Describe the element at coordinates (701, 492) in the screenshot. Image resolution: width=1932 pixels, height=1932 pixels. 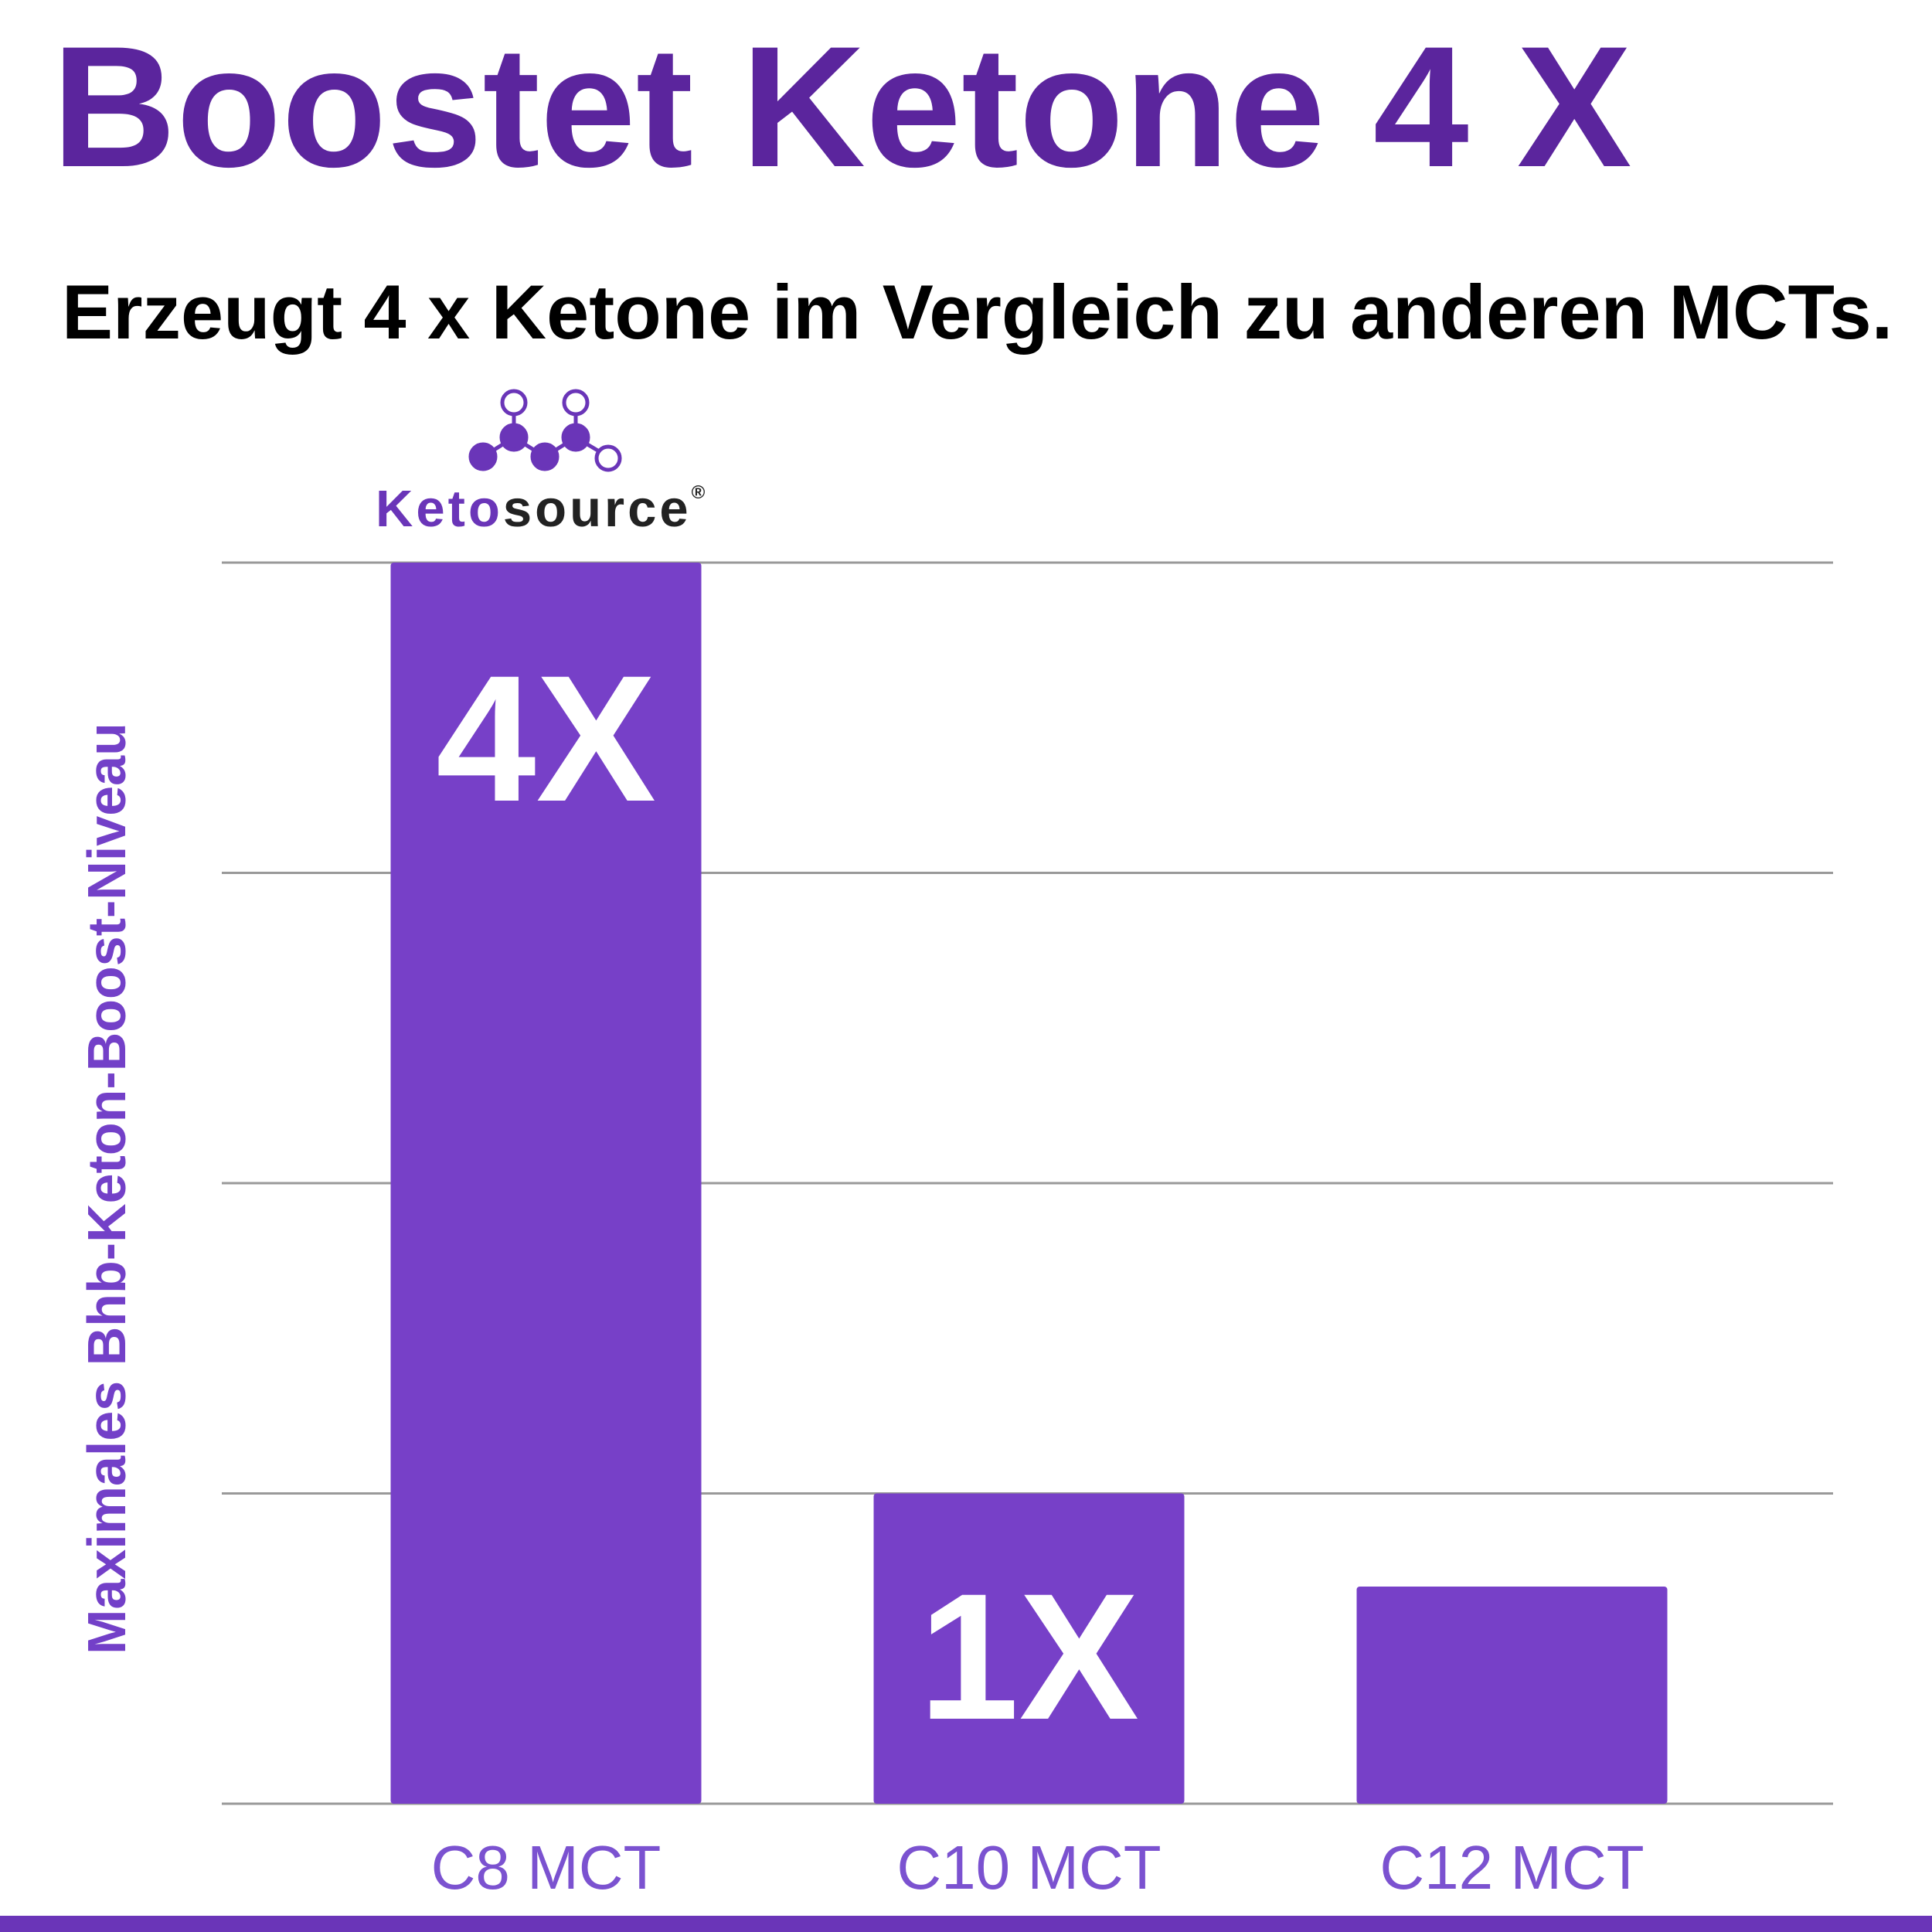
I see `logo-mark: ®` at that location.